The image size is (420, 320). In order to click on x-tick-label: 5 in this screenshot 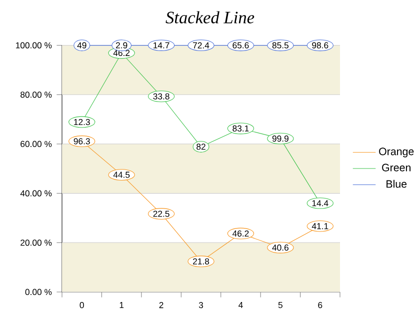, I will do `click(280, 305)`.